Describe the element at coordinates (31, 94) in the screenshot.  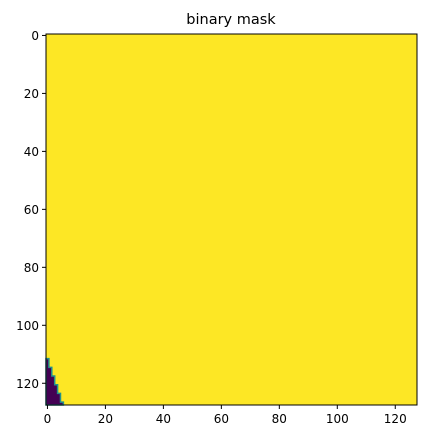
I see `y-tick-label: 20` at that location.